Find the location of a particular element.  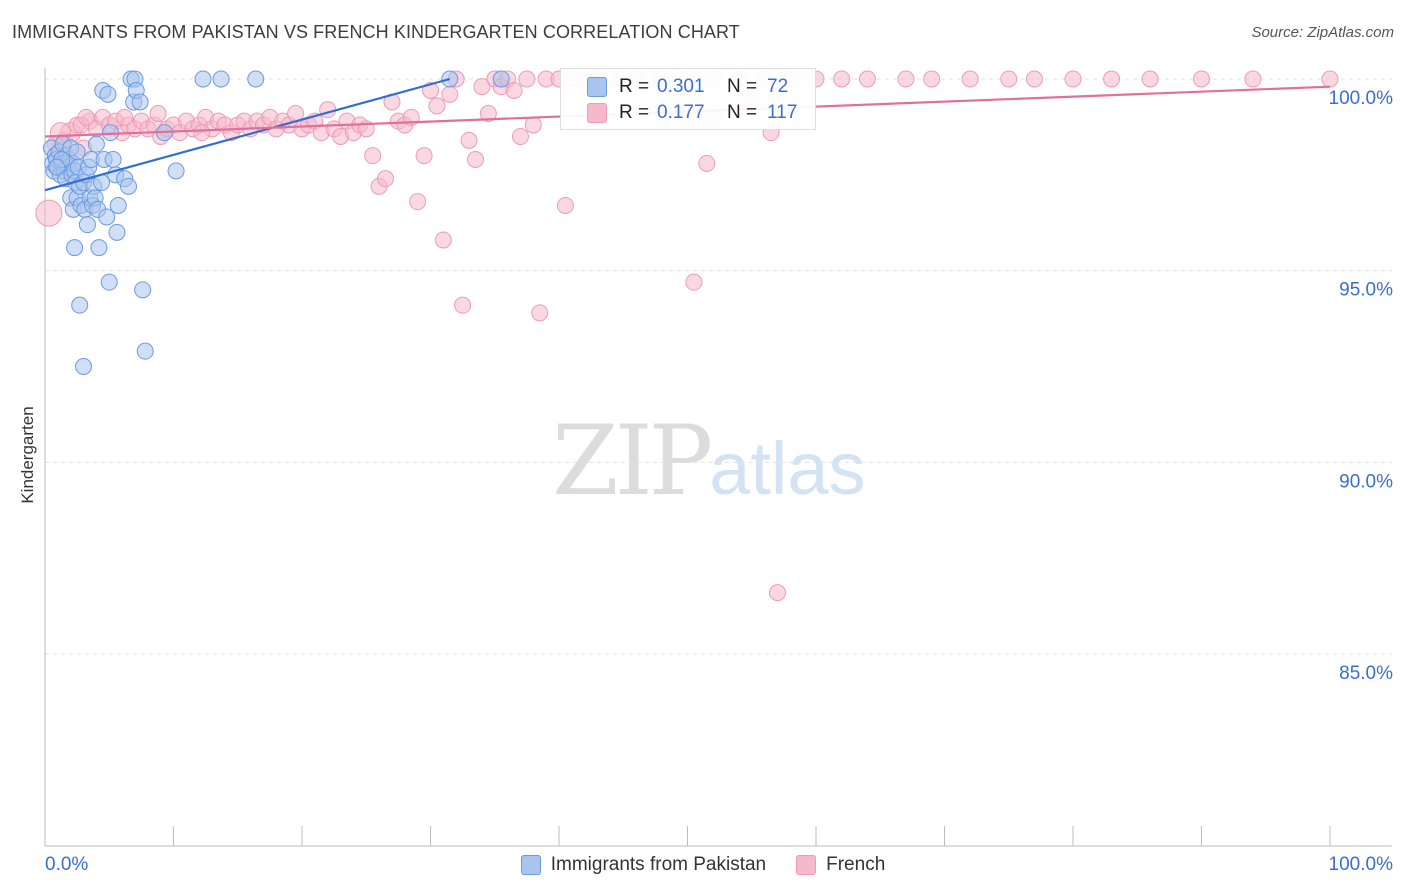

legend-label-french: French is located at coordinates (856, 864).